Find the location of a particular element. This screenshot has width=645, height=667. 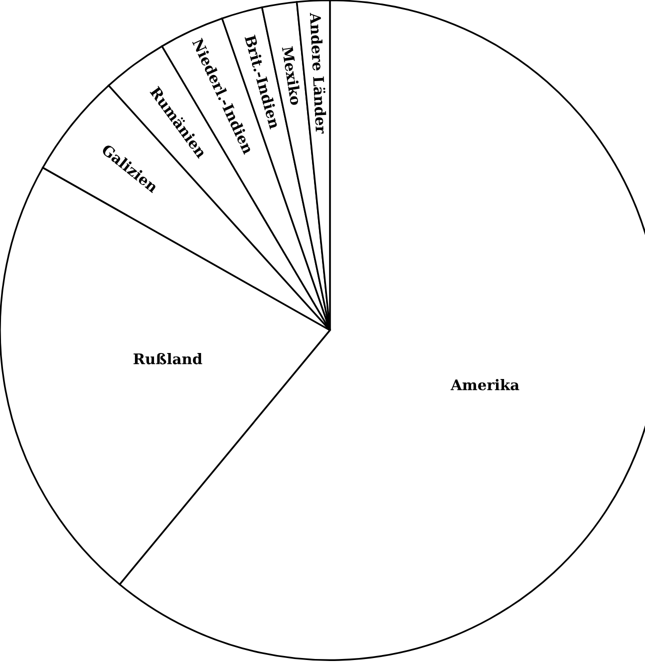

slice-label: Mexiko is located at coordinates (292, 76).